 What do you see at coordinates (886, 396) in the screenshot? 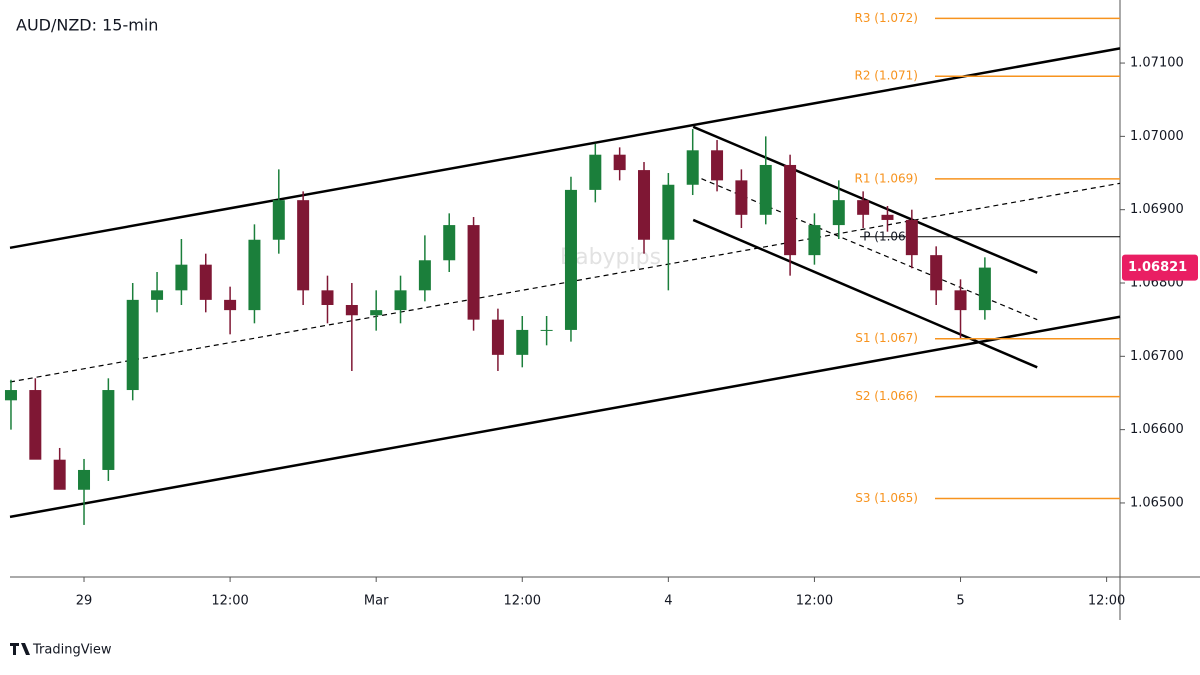
I see `pivot-label: S2 (1.066)` at bounding box center [886, 396].